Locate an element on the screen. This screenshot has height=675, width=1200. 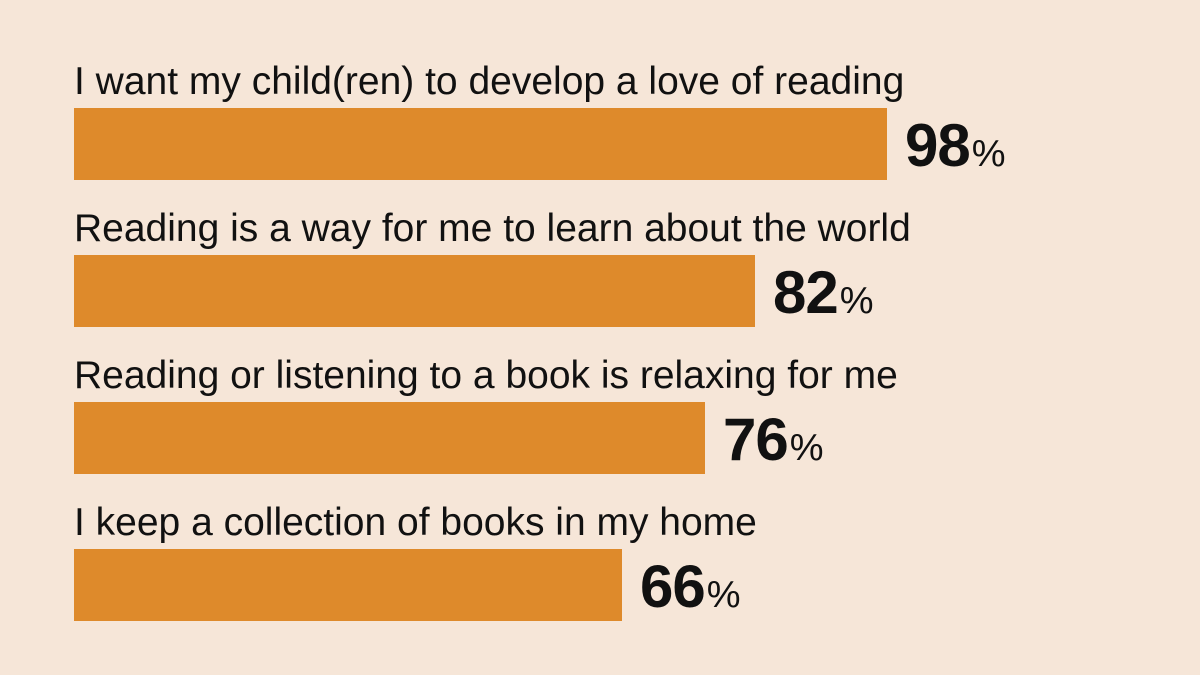
data-label: 76% is located at coordinates (773, 440).